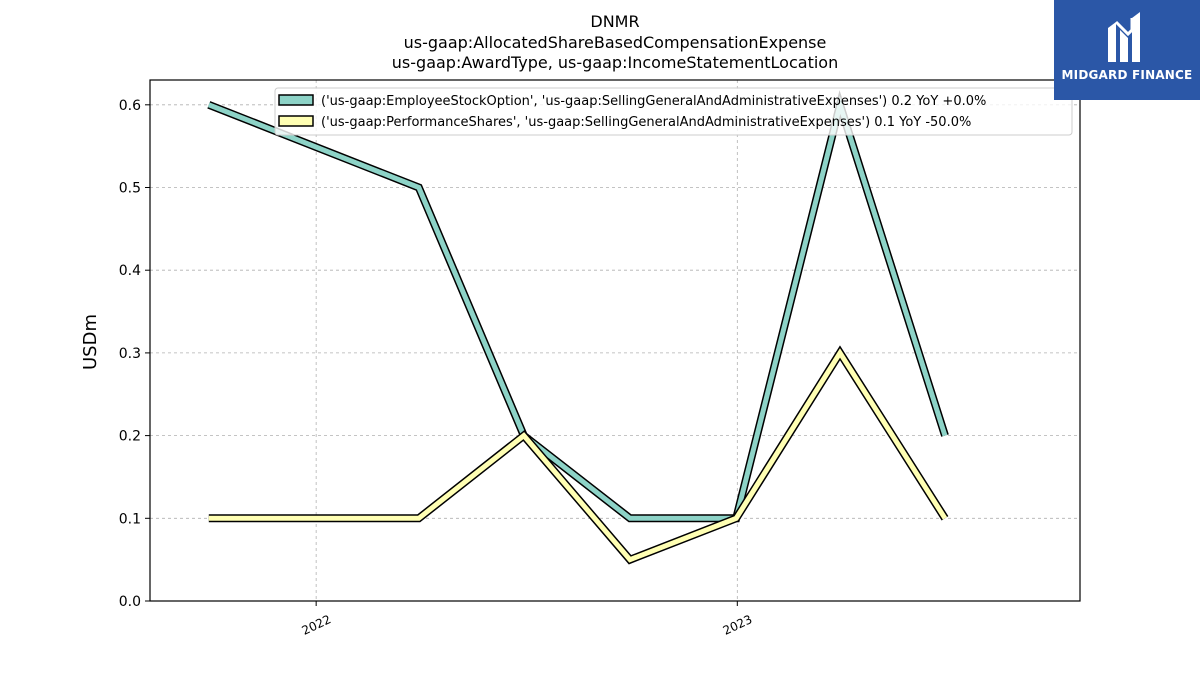 This screenshot has height=675, width=1200. I want to click on y-axis-label: USDm, so click(90, 342).